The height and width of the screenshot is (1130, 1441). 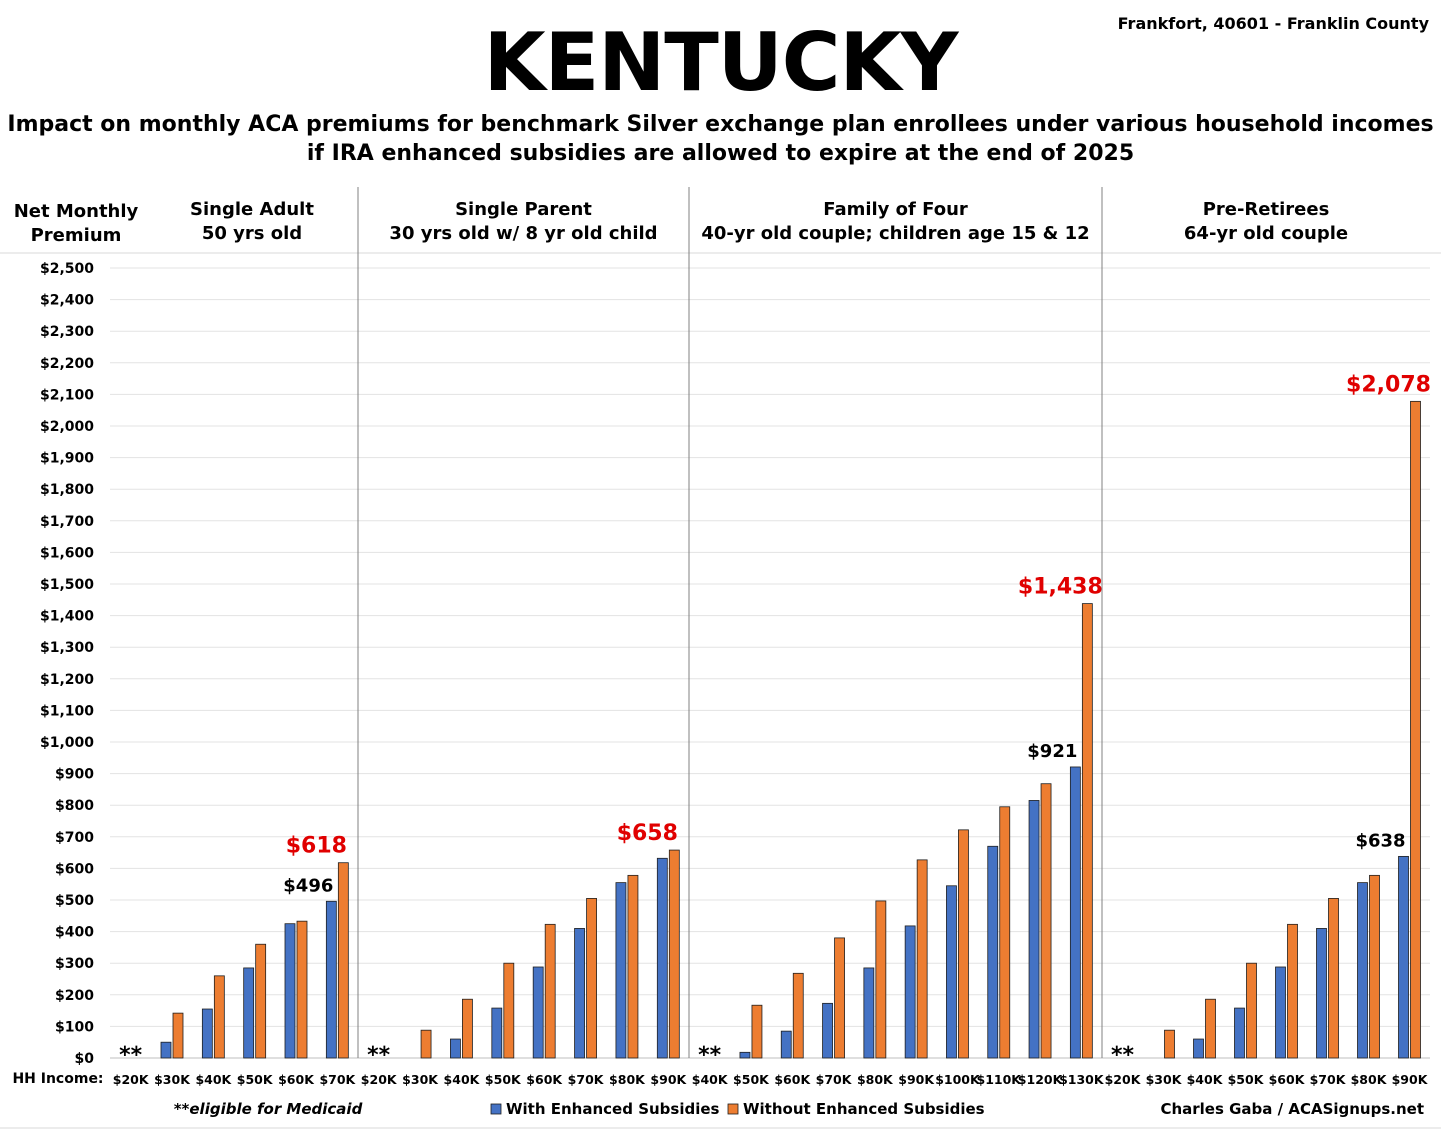 What do you see at coordinates (67, 459) in the screenshot?
I see `y-tick-label: $1,900` at bounding box center [67, 459].